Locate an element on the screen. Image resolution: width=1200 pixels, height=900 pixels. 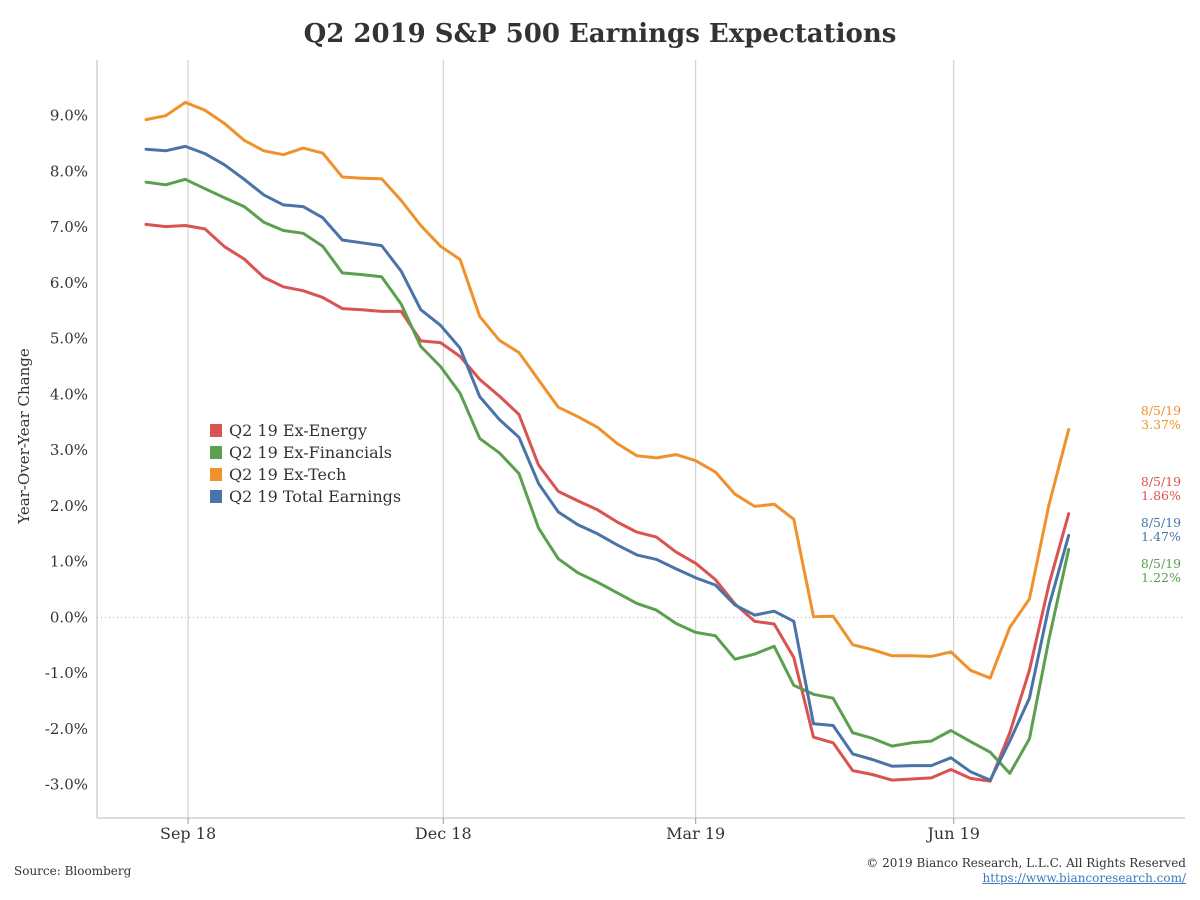
website-link: https://www.biancoresearch.com/ is located at coordinates (1084, 878).